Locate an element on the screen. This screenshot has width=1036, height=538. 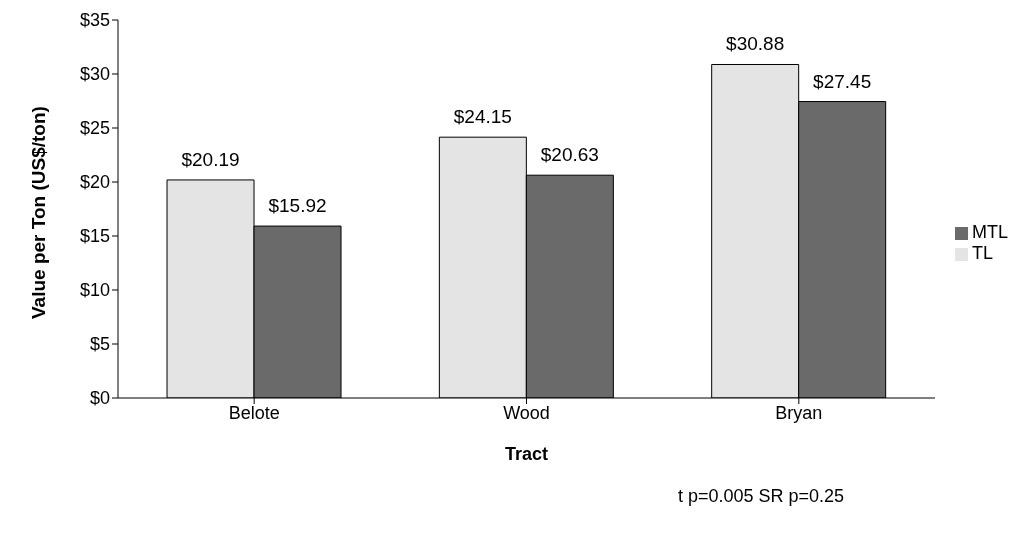
y-tick-label: $25 is located at coordinates (94, 128).